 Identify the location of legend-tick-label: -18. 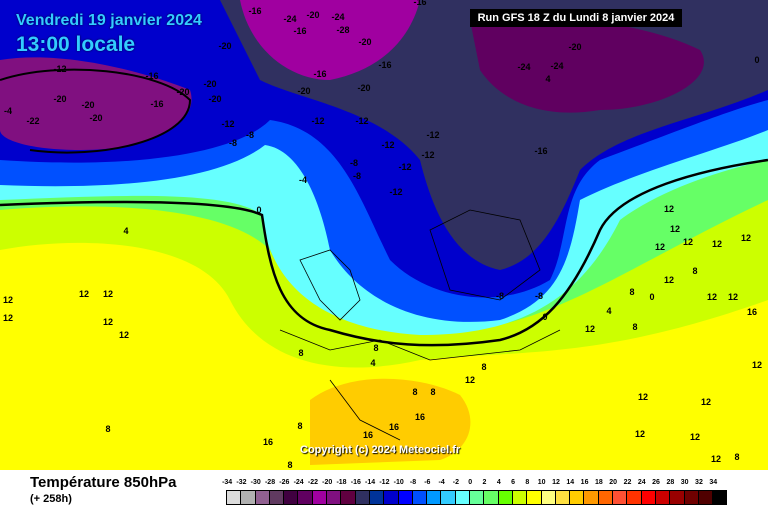
(341, 482).